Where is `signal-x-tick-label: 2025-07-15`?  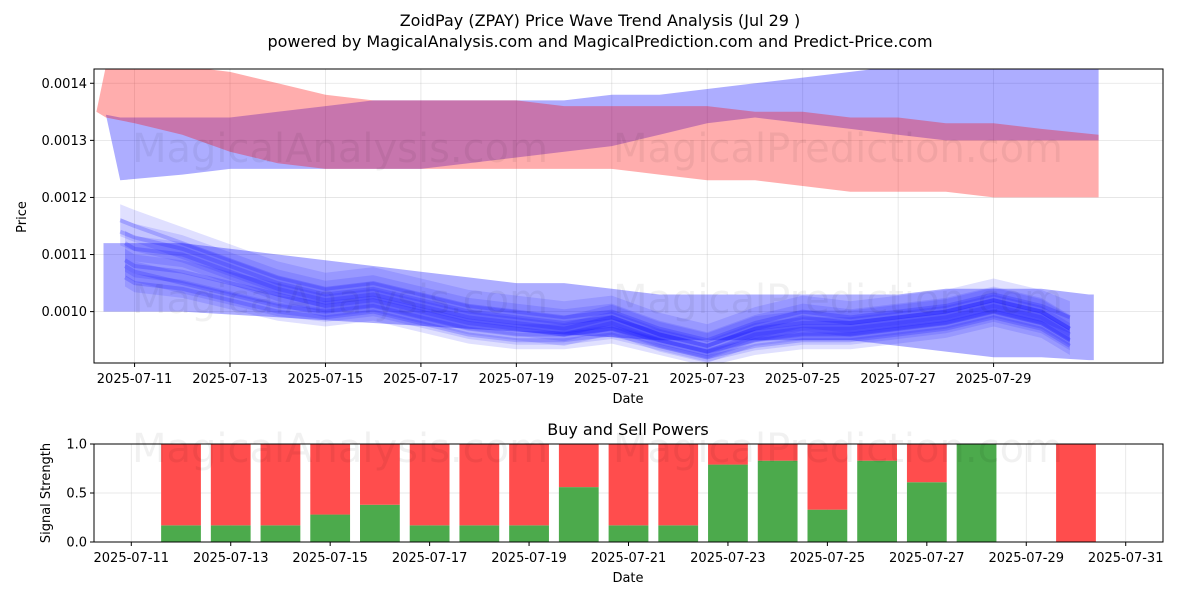 signal-x-tick-label: 2025-07-15 is located at coordinates (330, 558).